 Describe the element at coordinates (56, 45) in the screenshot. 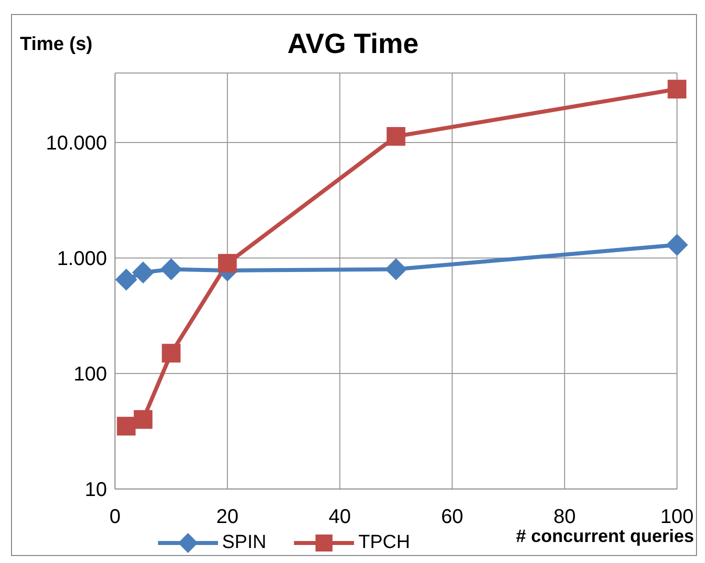

I see `y-axis-title: Time (s)` at that location.